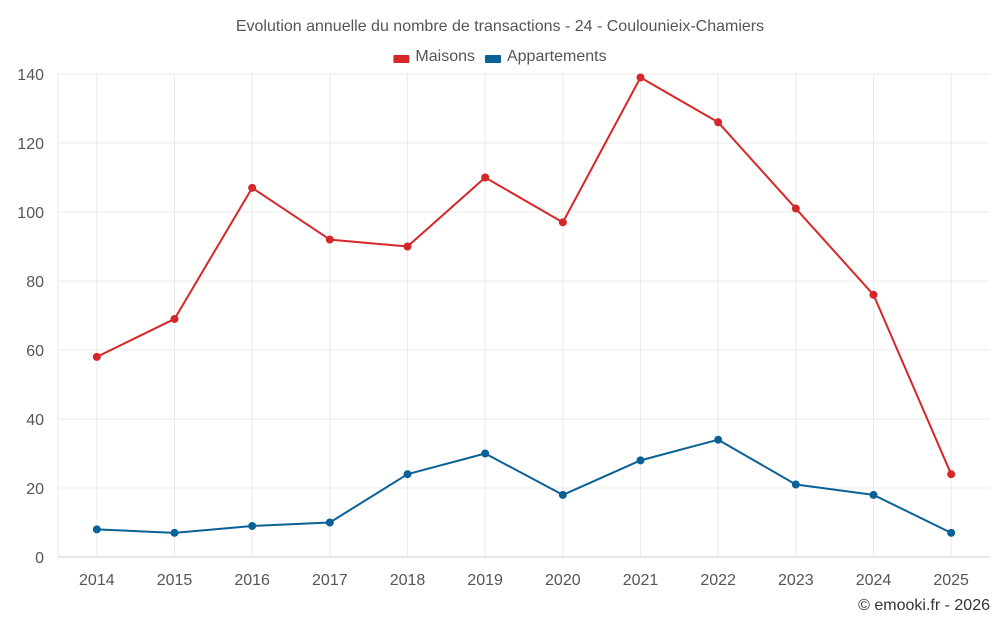  I want to click on x-tick-label: 2017, so click(330, 580).